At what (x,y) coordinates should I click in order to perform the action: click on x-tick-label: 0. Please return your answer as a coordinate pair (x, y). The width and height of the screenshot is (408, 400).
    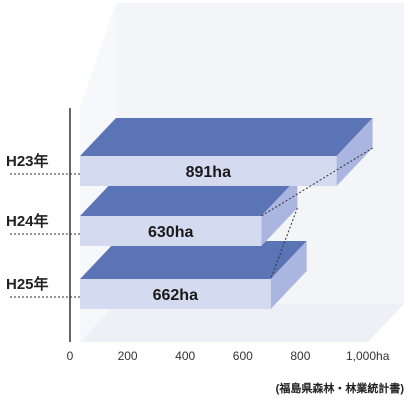
    Looking at the image, I should click on (70, 356).